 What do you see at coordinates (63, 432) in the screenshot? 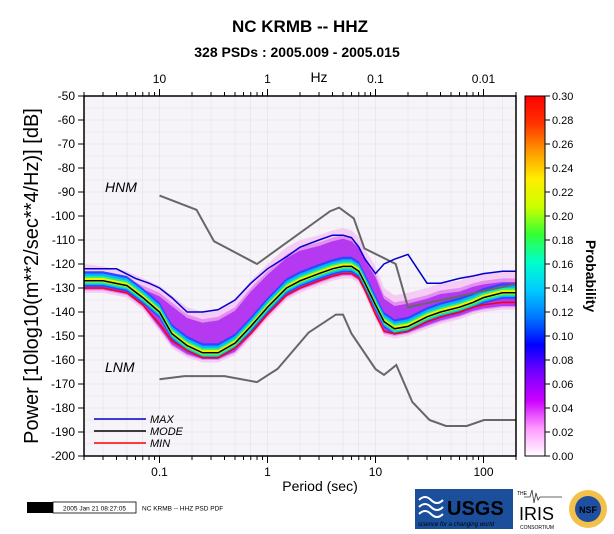
I see `y-tick-label: -190` at bounding box center [63, 432].